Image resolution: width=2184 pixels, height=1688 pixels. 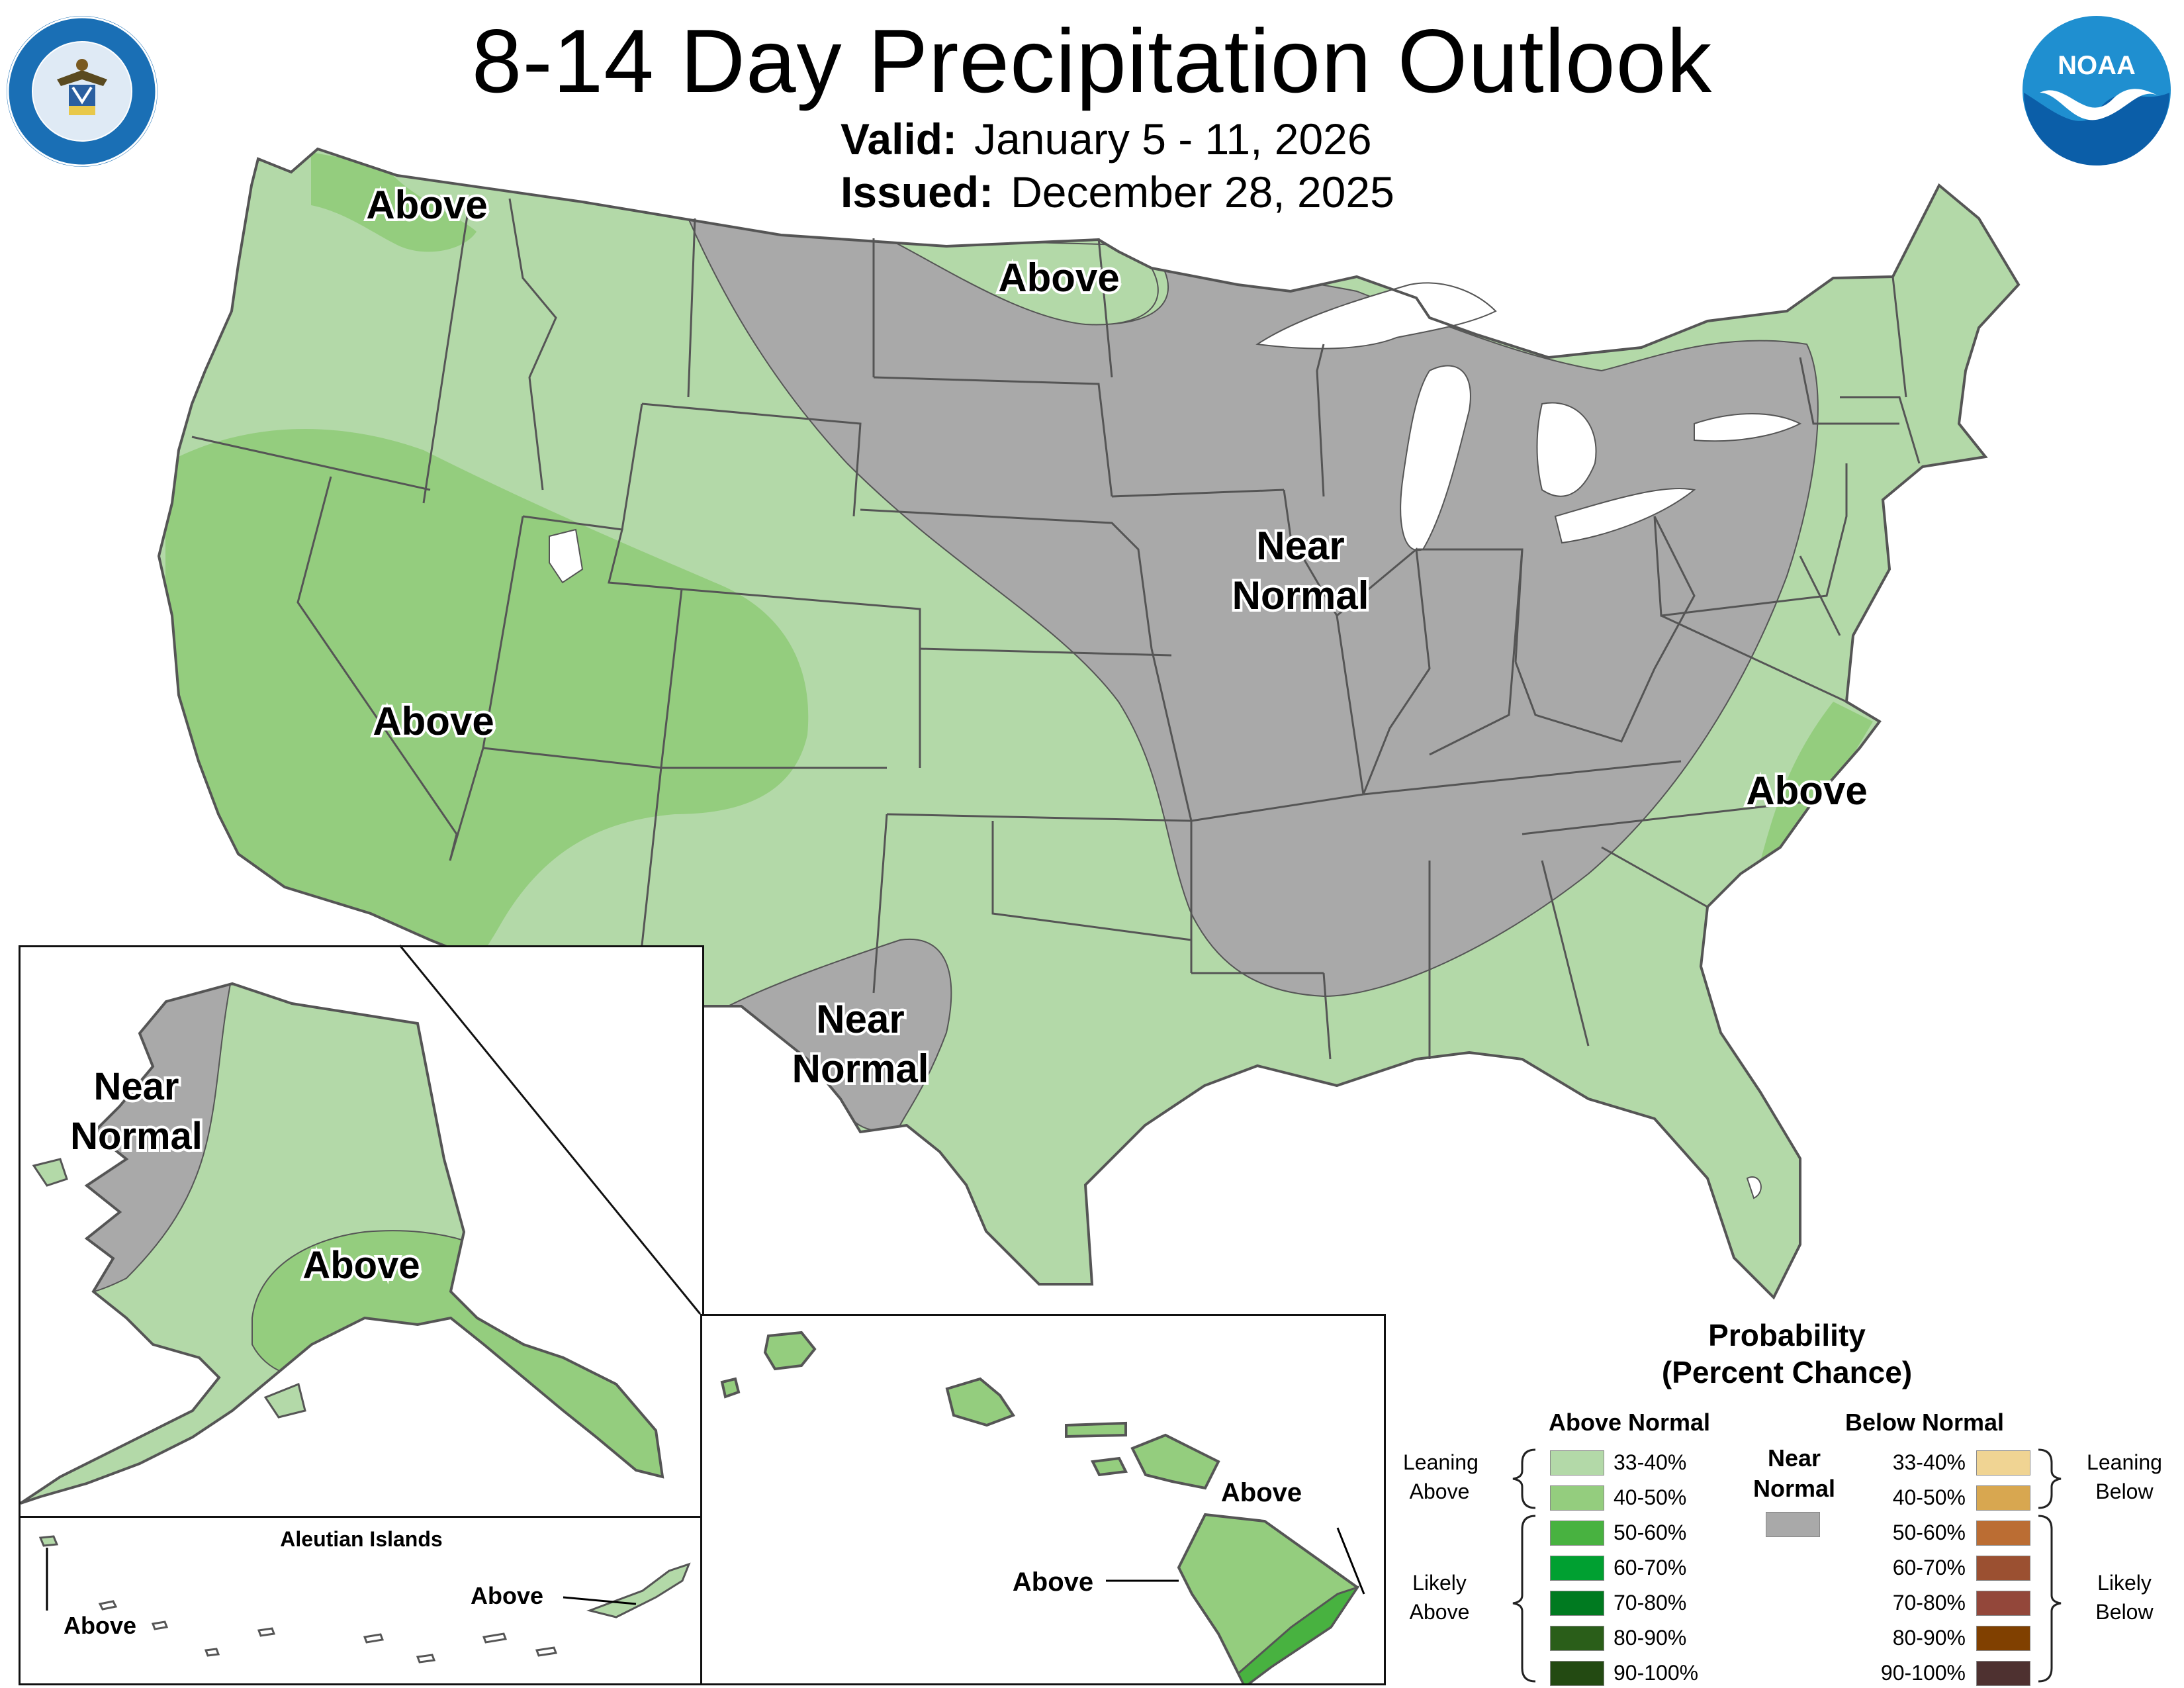 I want to click on legend-brackets, so click(x=1787, y=1565).